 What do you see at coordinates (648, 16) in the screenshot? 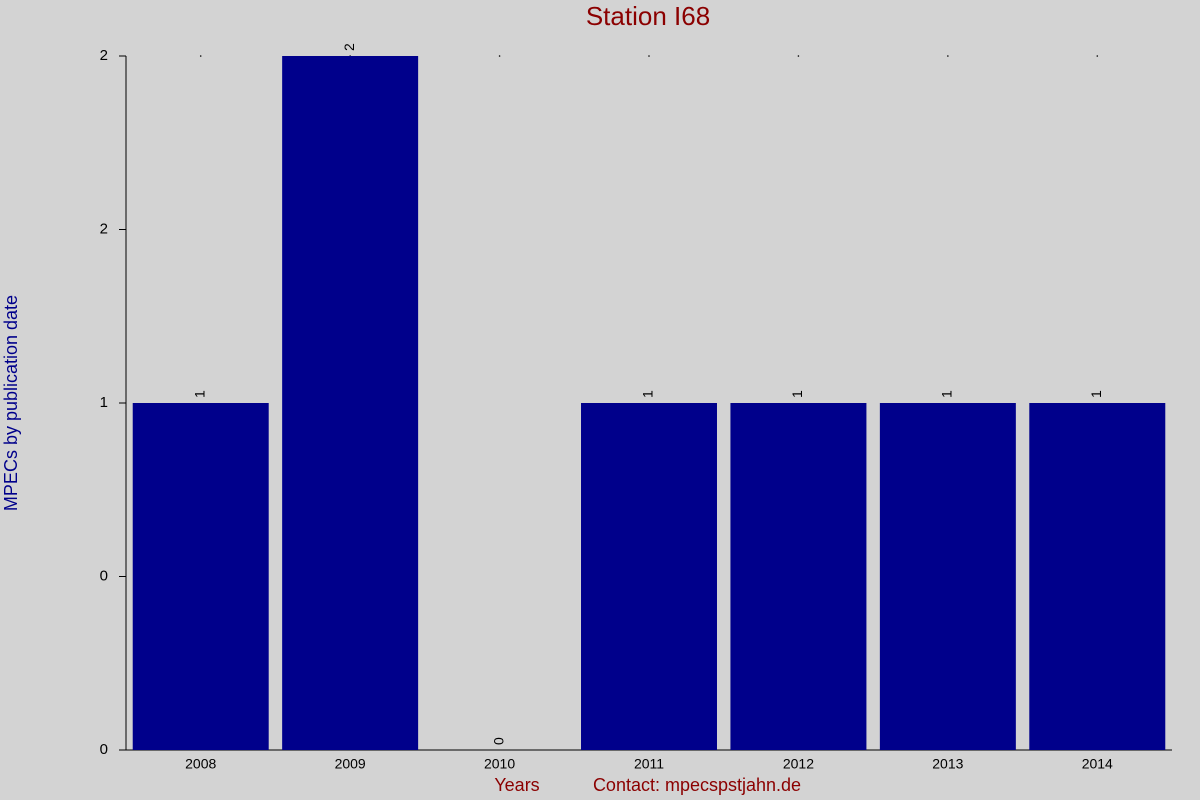
I see `chart-title: Station I68` at bounding box center [648, 16].